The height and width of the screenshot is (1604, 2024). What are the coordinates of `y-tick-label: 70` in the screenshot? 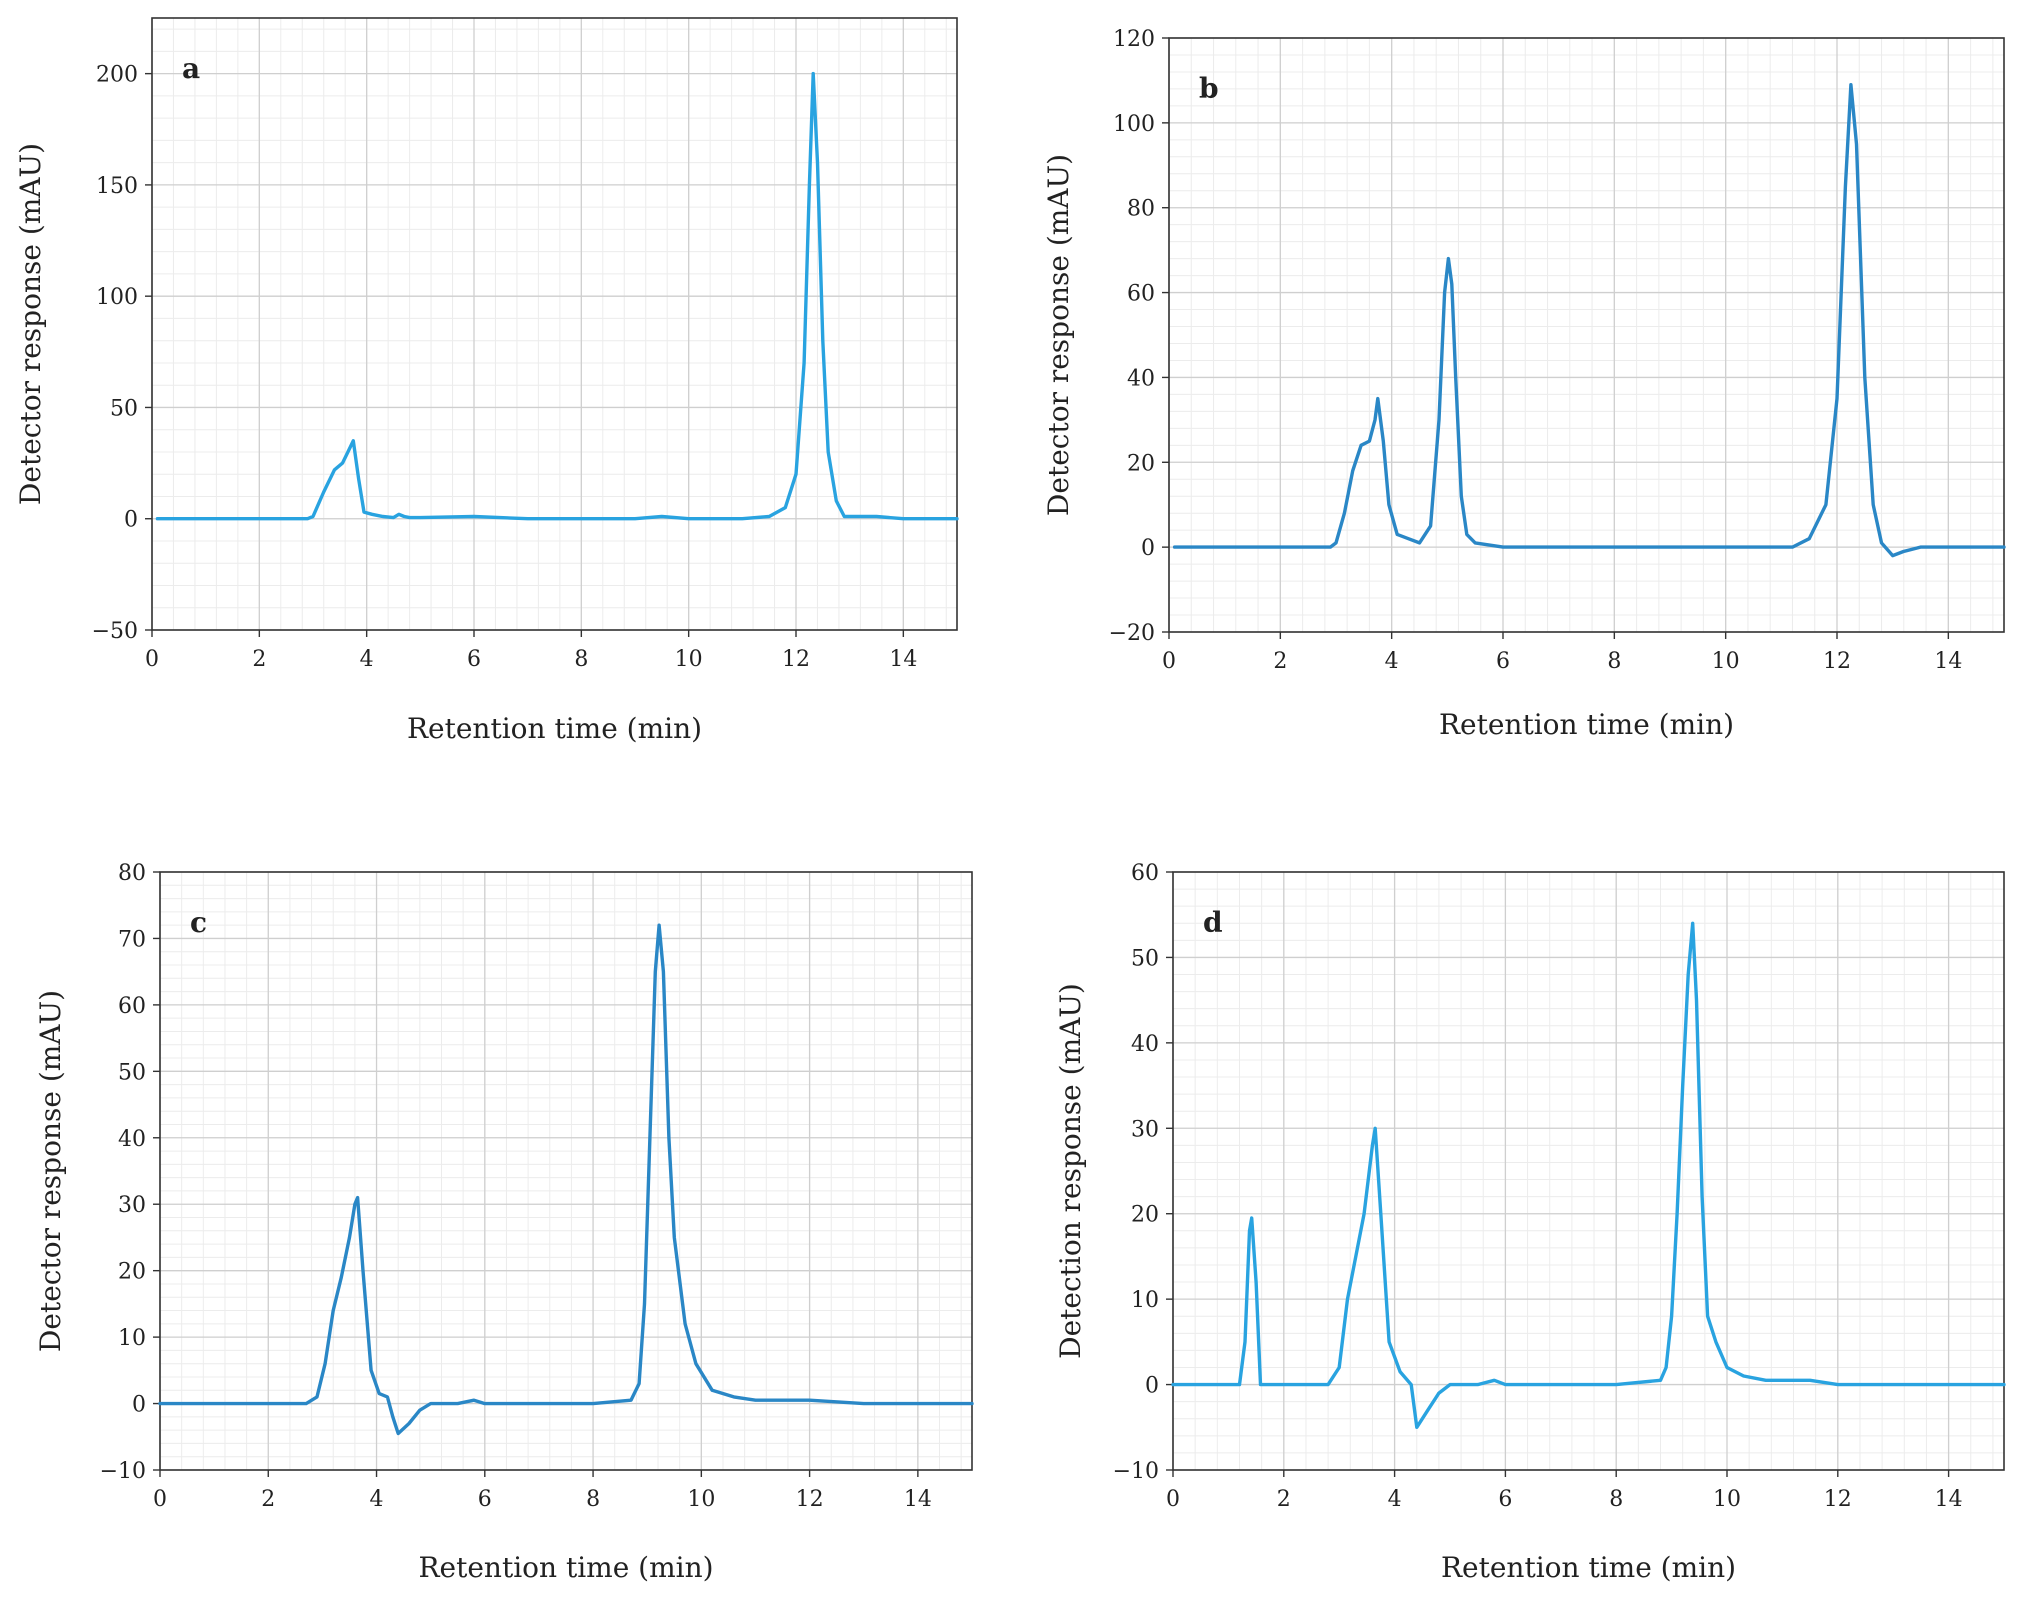 It's located at (132, 939).